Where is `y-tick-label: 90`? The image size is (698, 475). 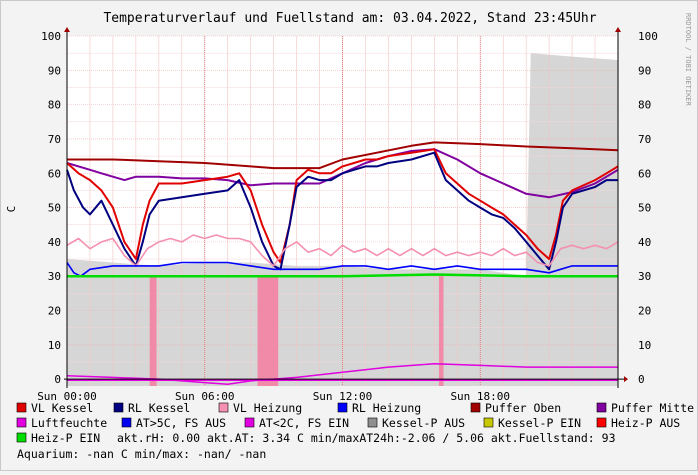 y-tick-label: 90 is located at coordinates (54, 70).